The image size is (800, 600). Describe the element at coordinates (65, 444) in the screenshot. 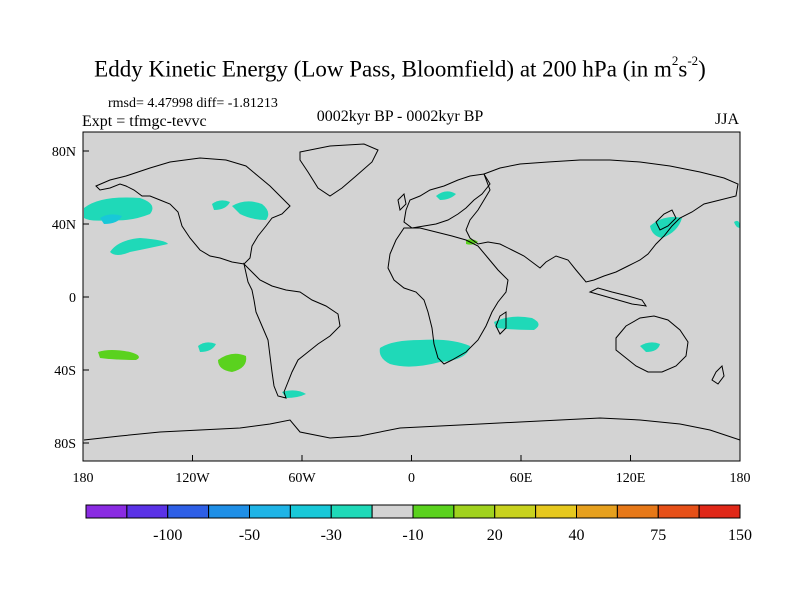

I see `lat-tick-label: 80S` at that location.